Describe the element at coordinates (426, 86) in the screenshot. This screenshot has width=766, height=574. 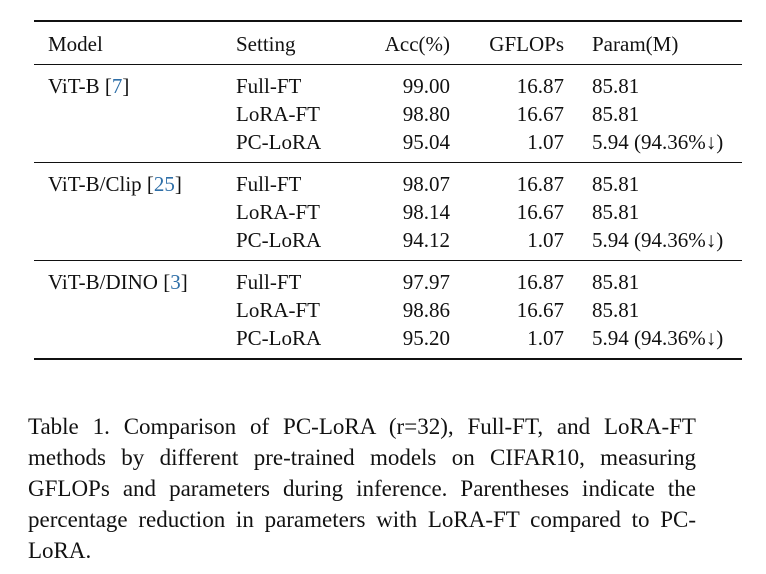
I see `acc-cell: 99.00` at that location.